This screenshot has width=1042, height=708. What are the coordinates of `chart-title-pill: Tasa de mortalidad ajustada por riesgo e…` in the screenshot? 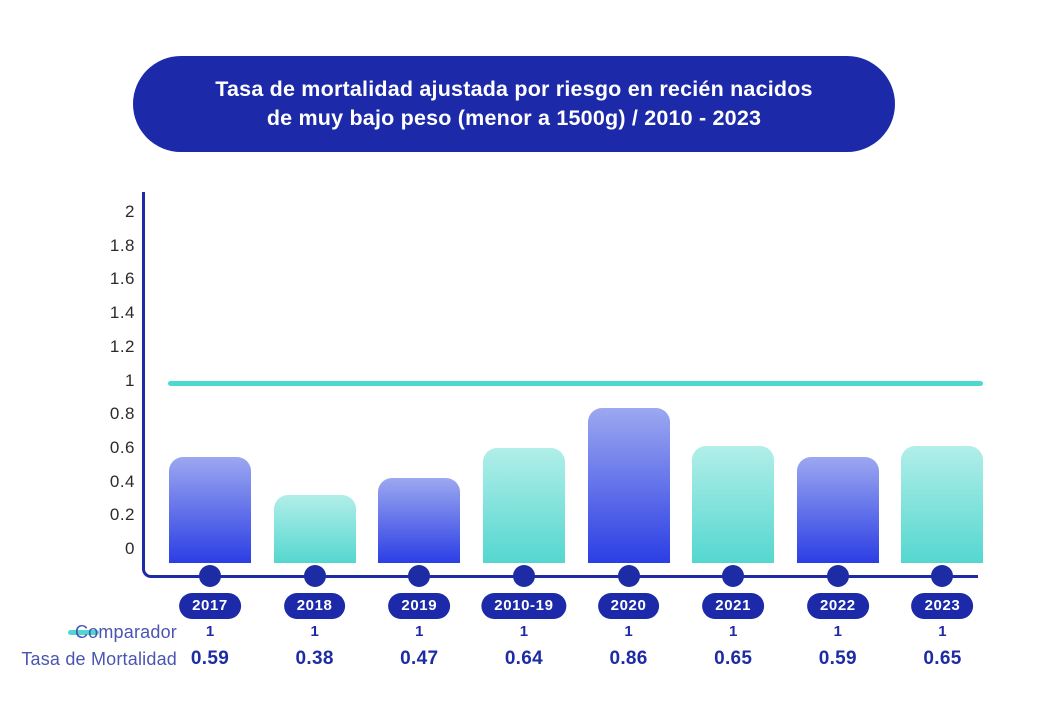 It's located at (514, 104).